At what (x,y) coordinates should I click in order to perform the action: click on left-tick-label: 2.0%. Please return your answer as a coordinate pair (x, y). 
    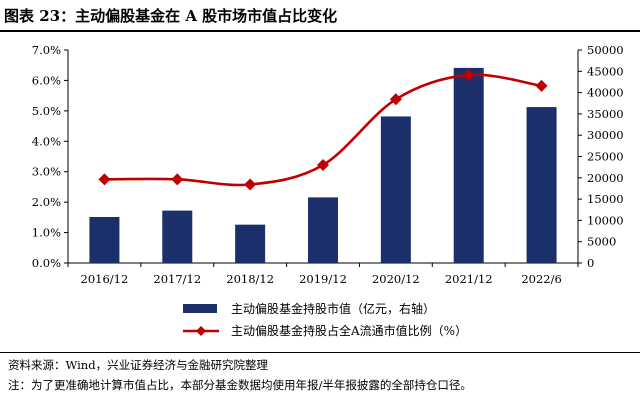
    Looking at the image, I should click on (46, 202).